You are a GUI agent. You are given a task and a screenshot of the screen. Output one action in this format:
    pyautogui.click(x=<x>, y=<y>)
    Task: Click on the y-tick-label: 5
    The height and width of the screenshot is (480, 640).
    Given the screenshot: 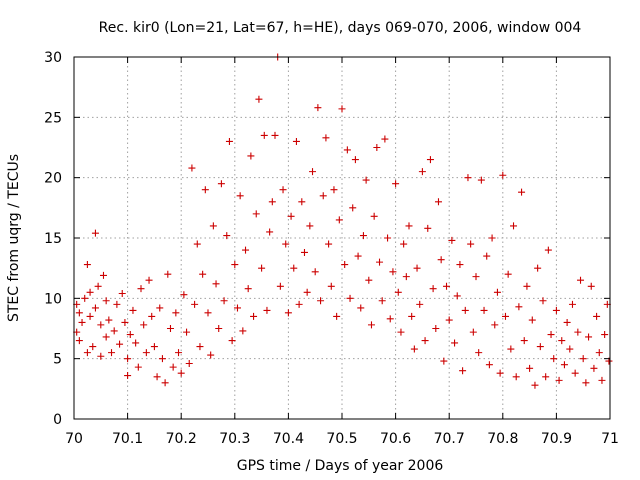 What is the action you would take?
    pyautogui.click(x=57, y=360)
    